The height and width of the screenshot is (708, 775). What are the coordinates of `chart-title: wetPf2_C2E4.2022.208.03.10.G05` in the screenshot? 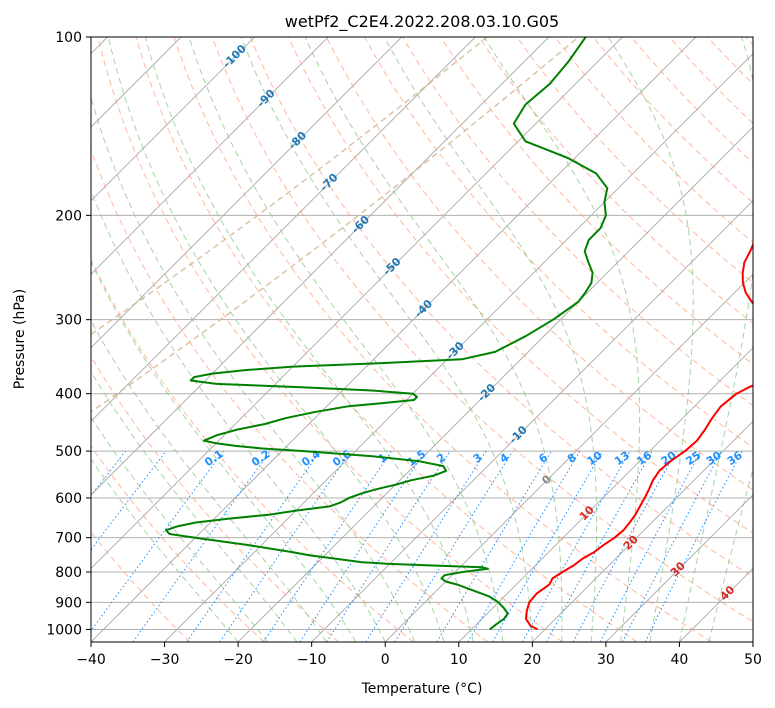 It's located at (422, 22).